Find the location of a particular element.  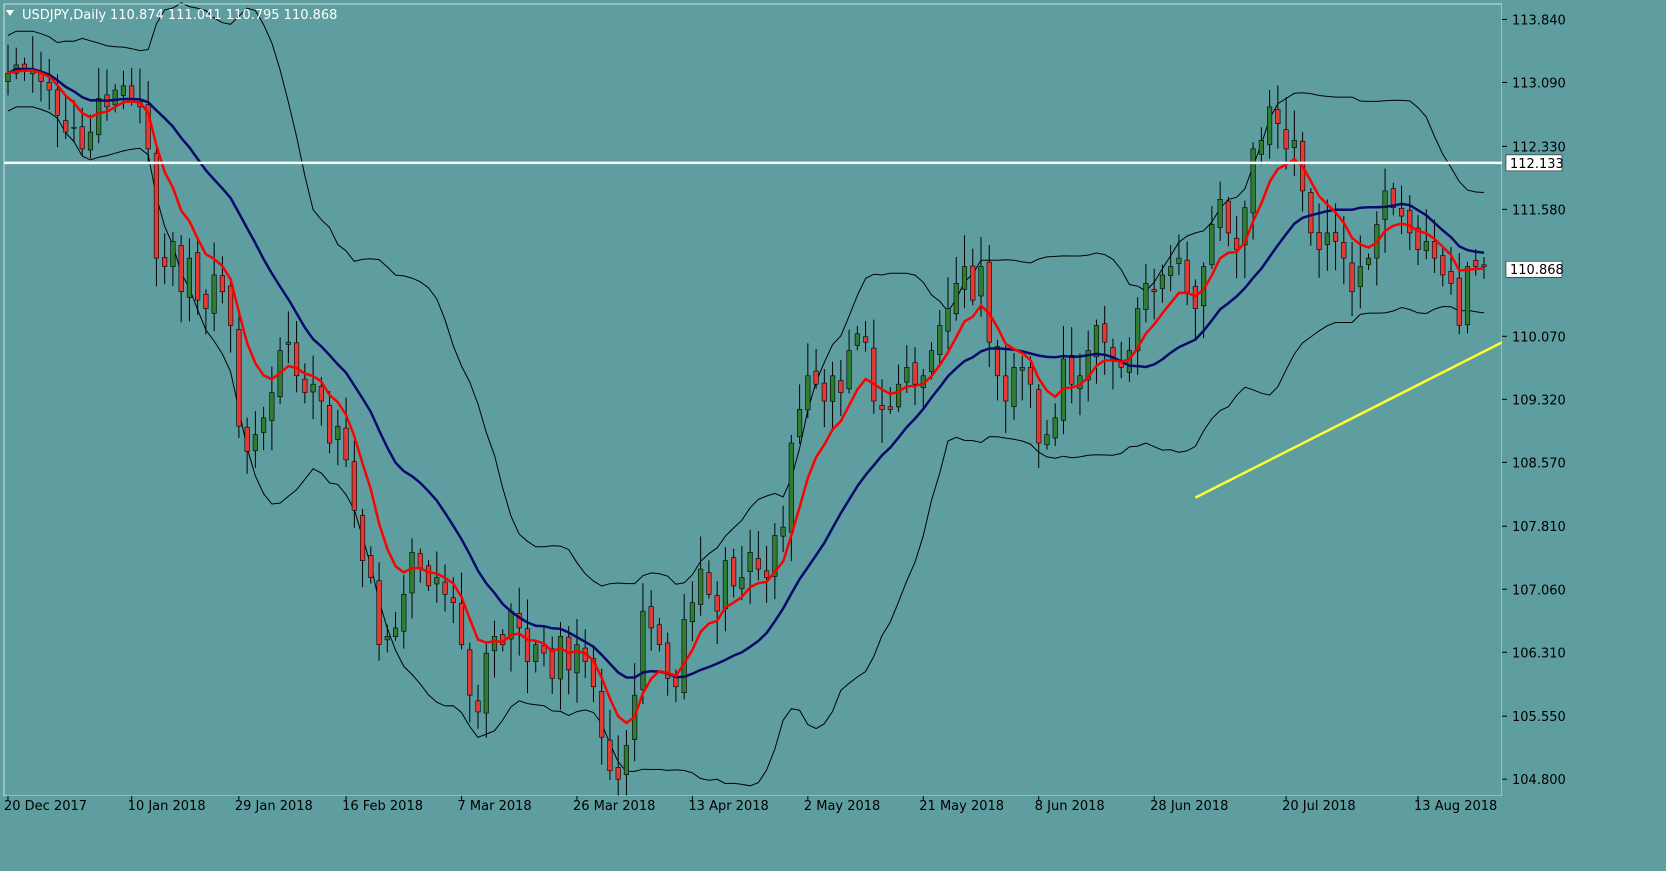

collapse-triangle-icon is located at coordinates (10, 13).